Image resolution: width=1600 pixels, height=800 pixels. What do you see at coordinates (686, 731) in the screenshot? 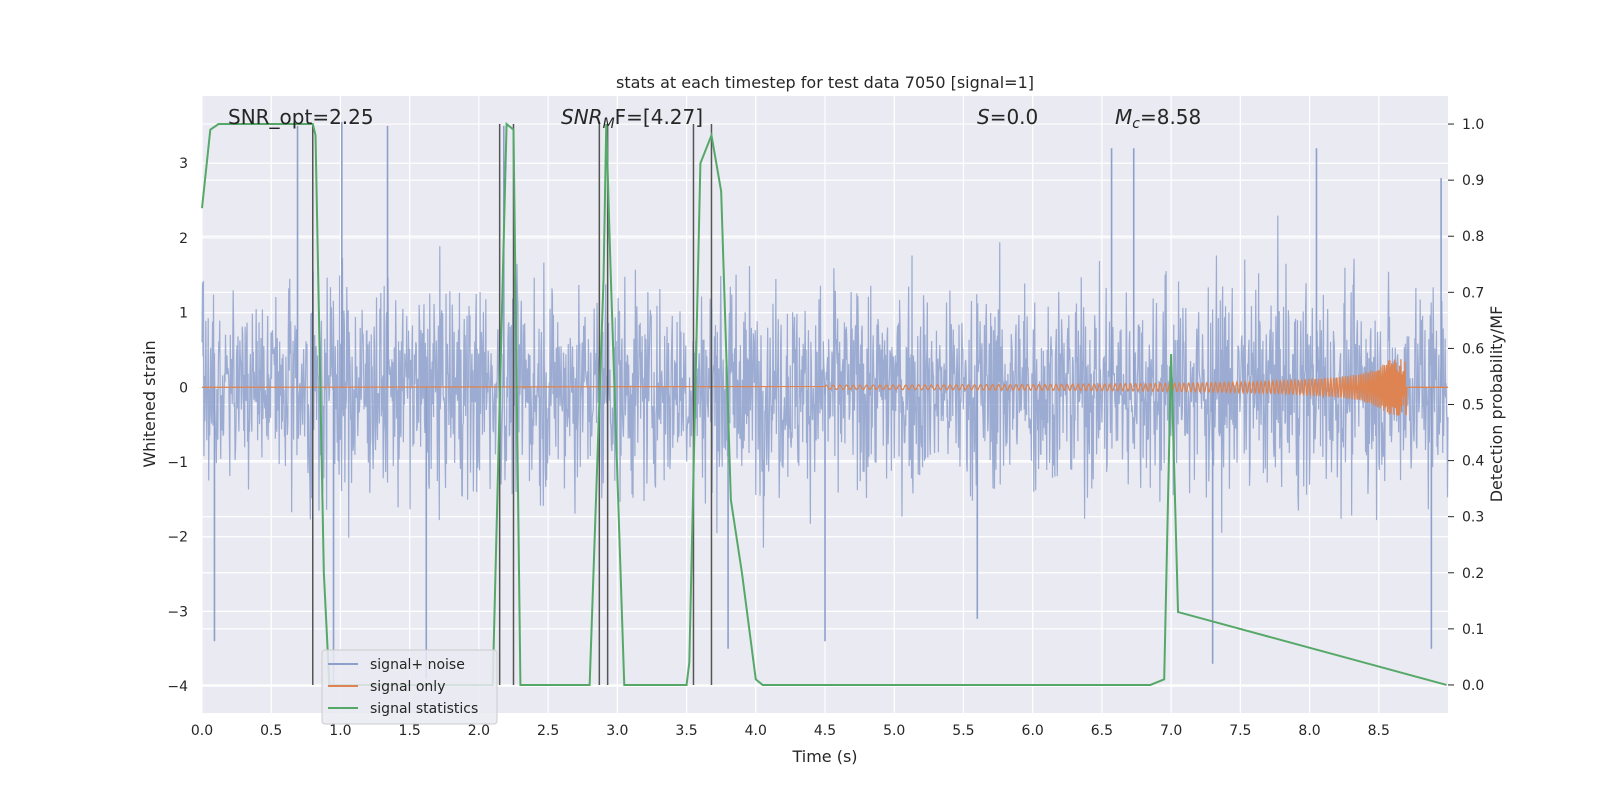
I see `x-tick-label: 3.5` at bounding box center [686, 731].